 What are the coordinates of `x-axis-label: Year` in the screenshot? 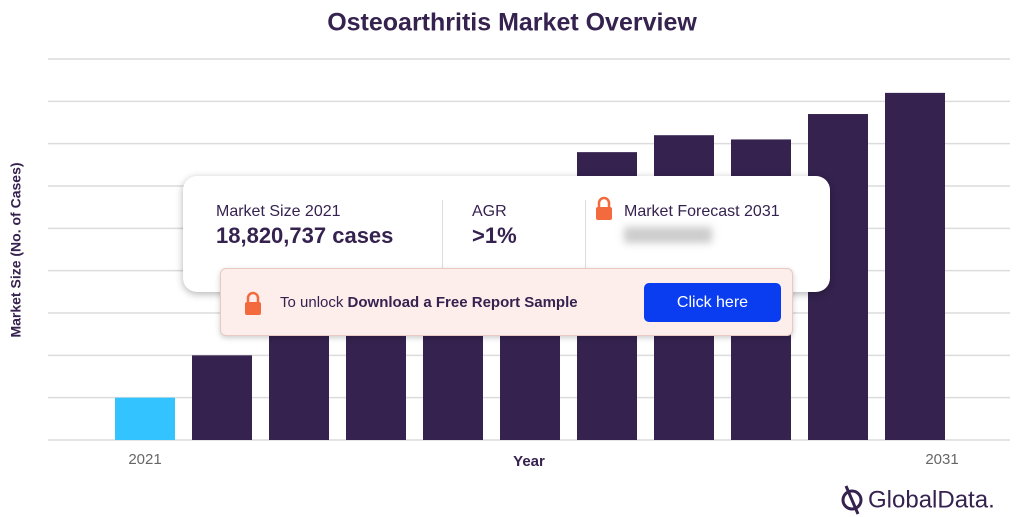 It's located at (529, 461).